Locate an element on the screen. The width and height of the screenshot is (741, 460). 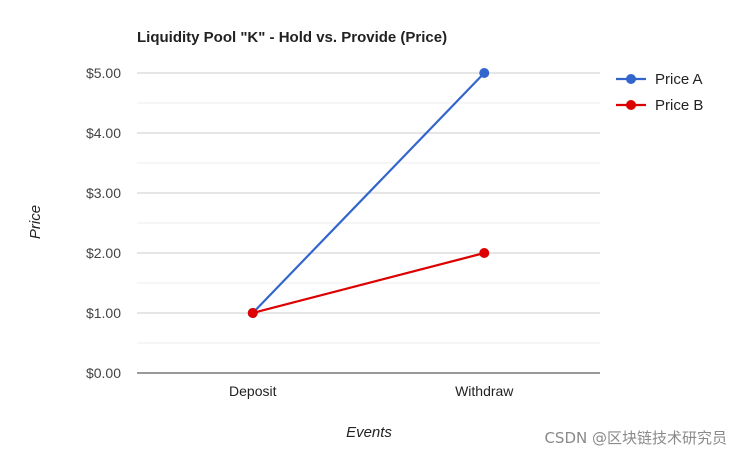
y-tick-label: $3.00 is located at coordinates (103, 193).